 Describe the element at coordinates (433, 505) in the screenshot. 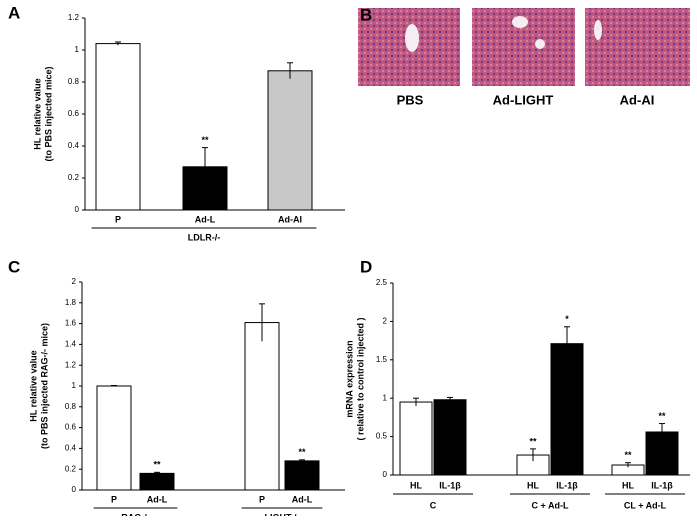

I see `x-tick-label: C` at that location.